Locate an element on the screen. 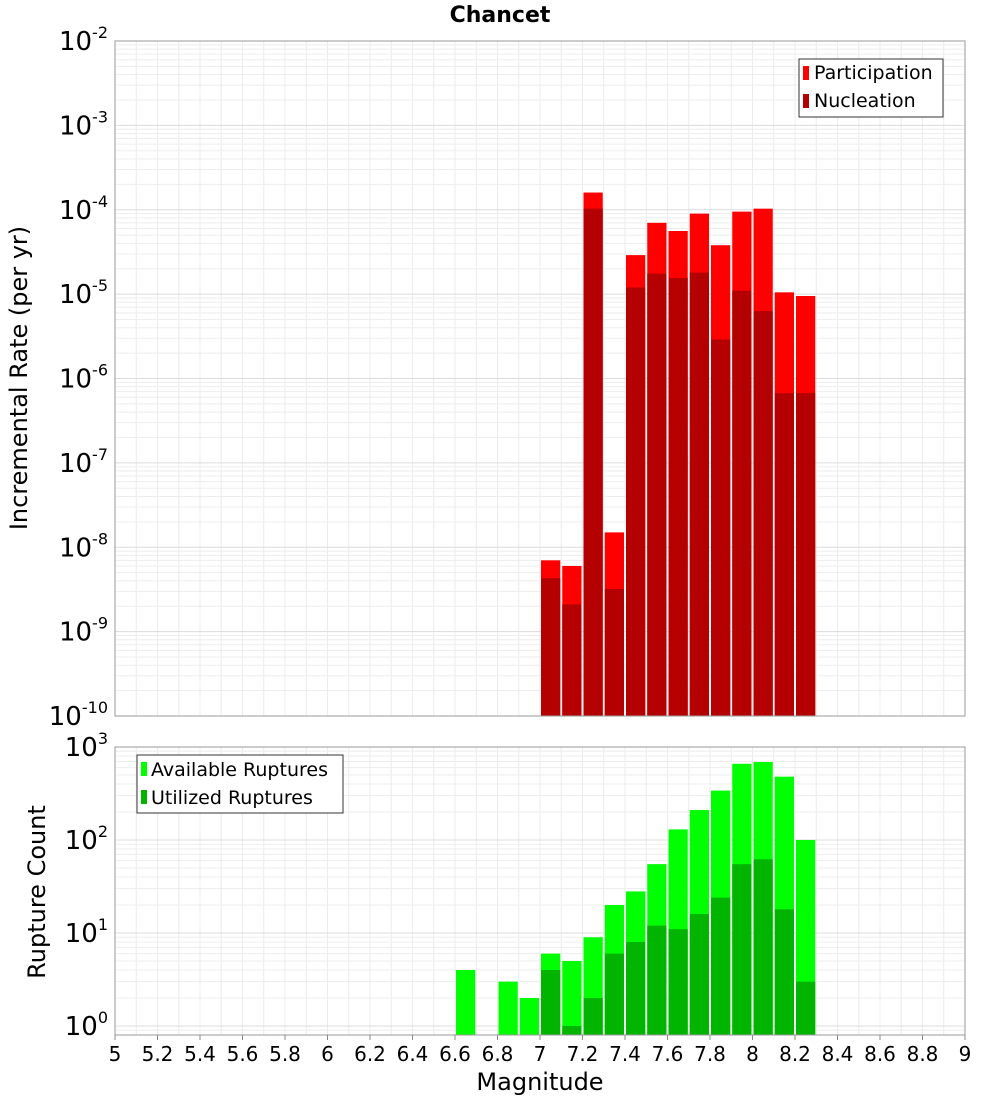 The width and height of the screenshot is (1000, 1100). top-bars is located at coordinates (678, 454).